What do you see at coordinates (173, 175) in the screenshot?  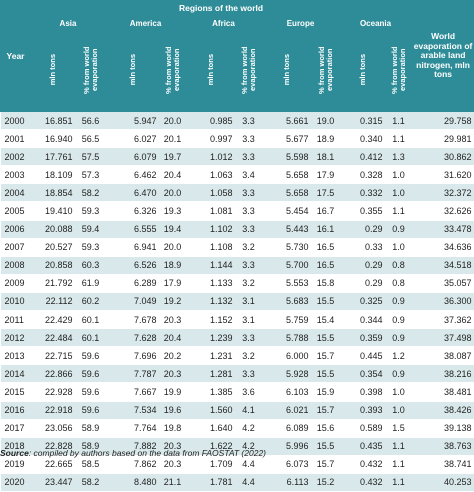 I see `value-cell: 20.4` at bounding box center [173, 175].